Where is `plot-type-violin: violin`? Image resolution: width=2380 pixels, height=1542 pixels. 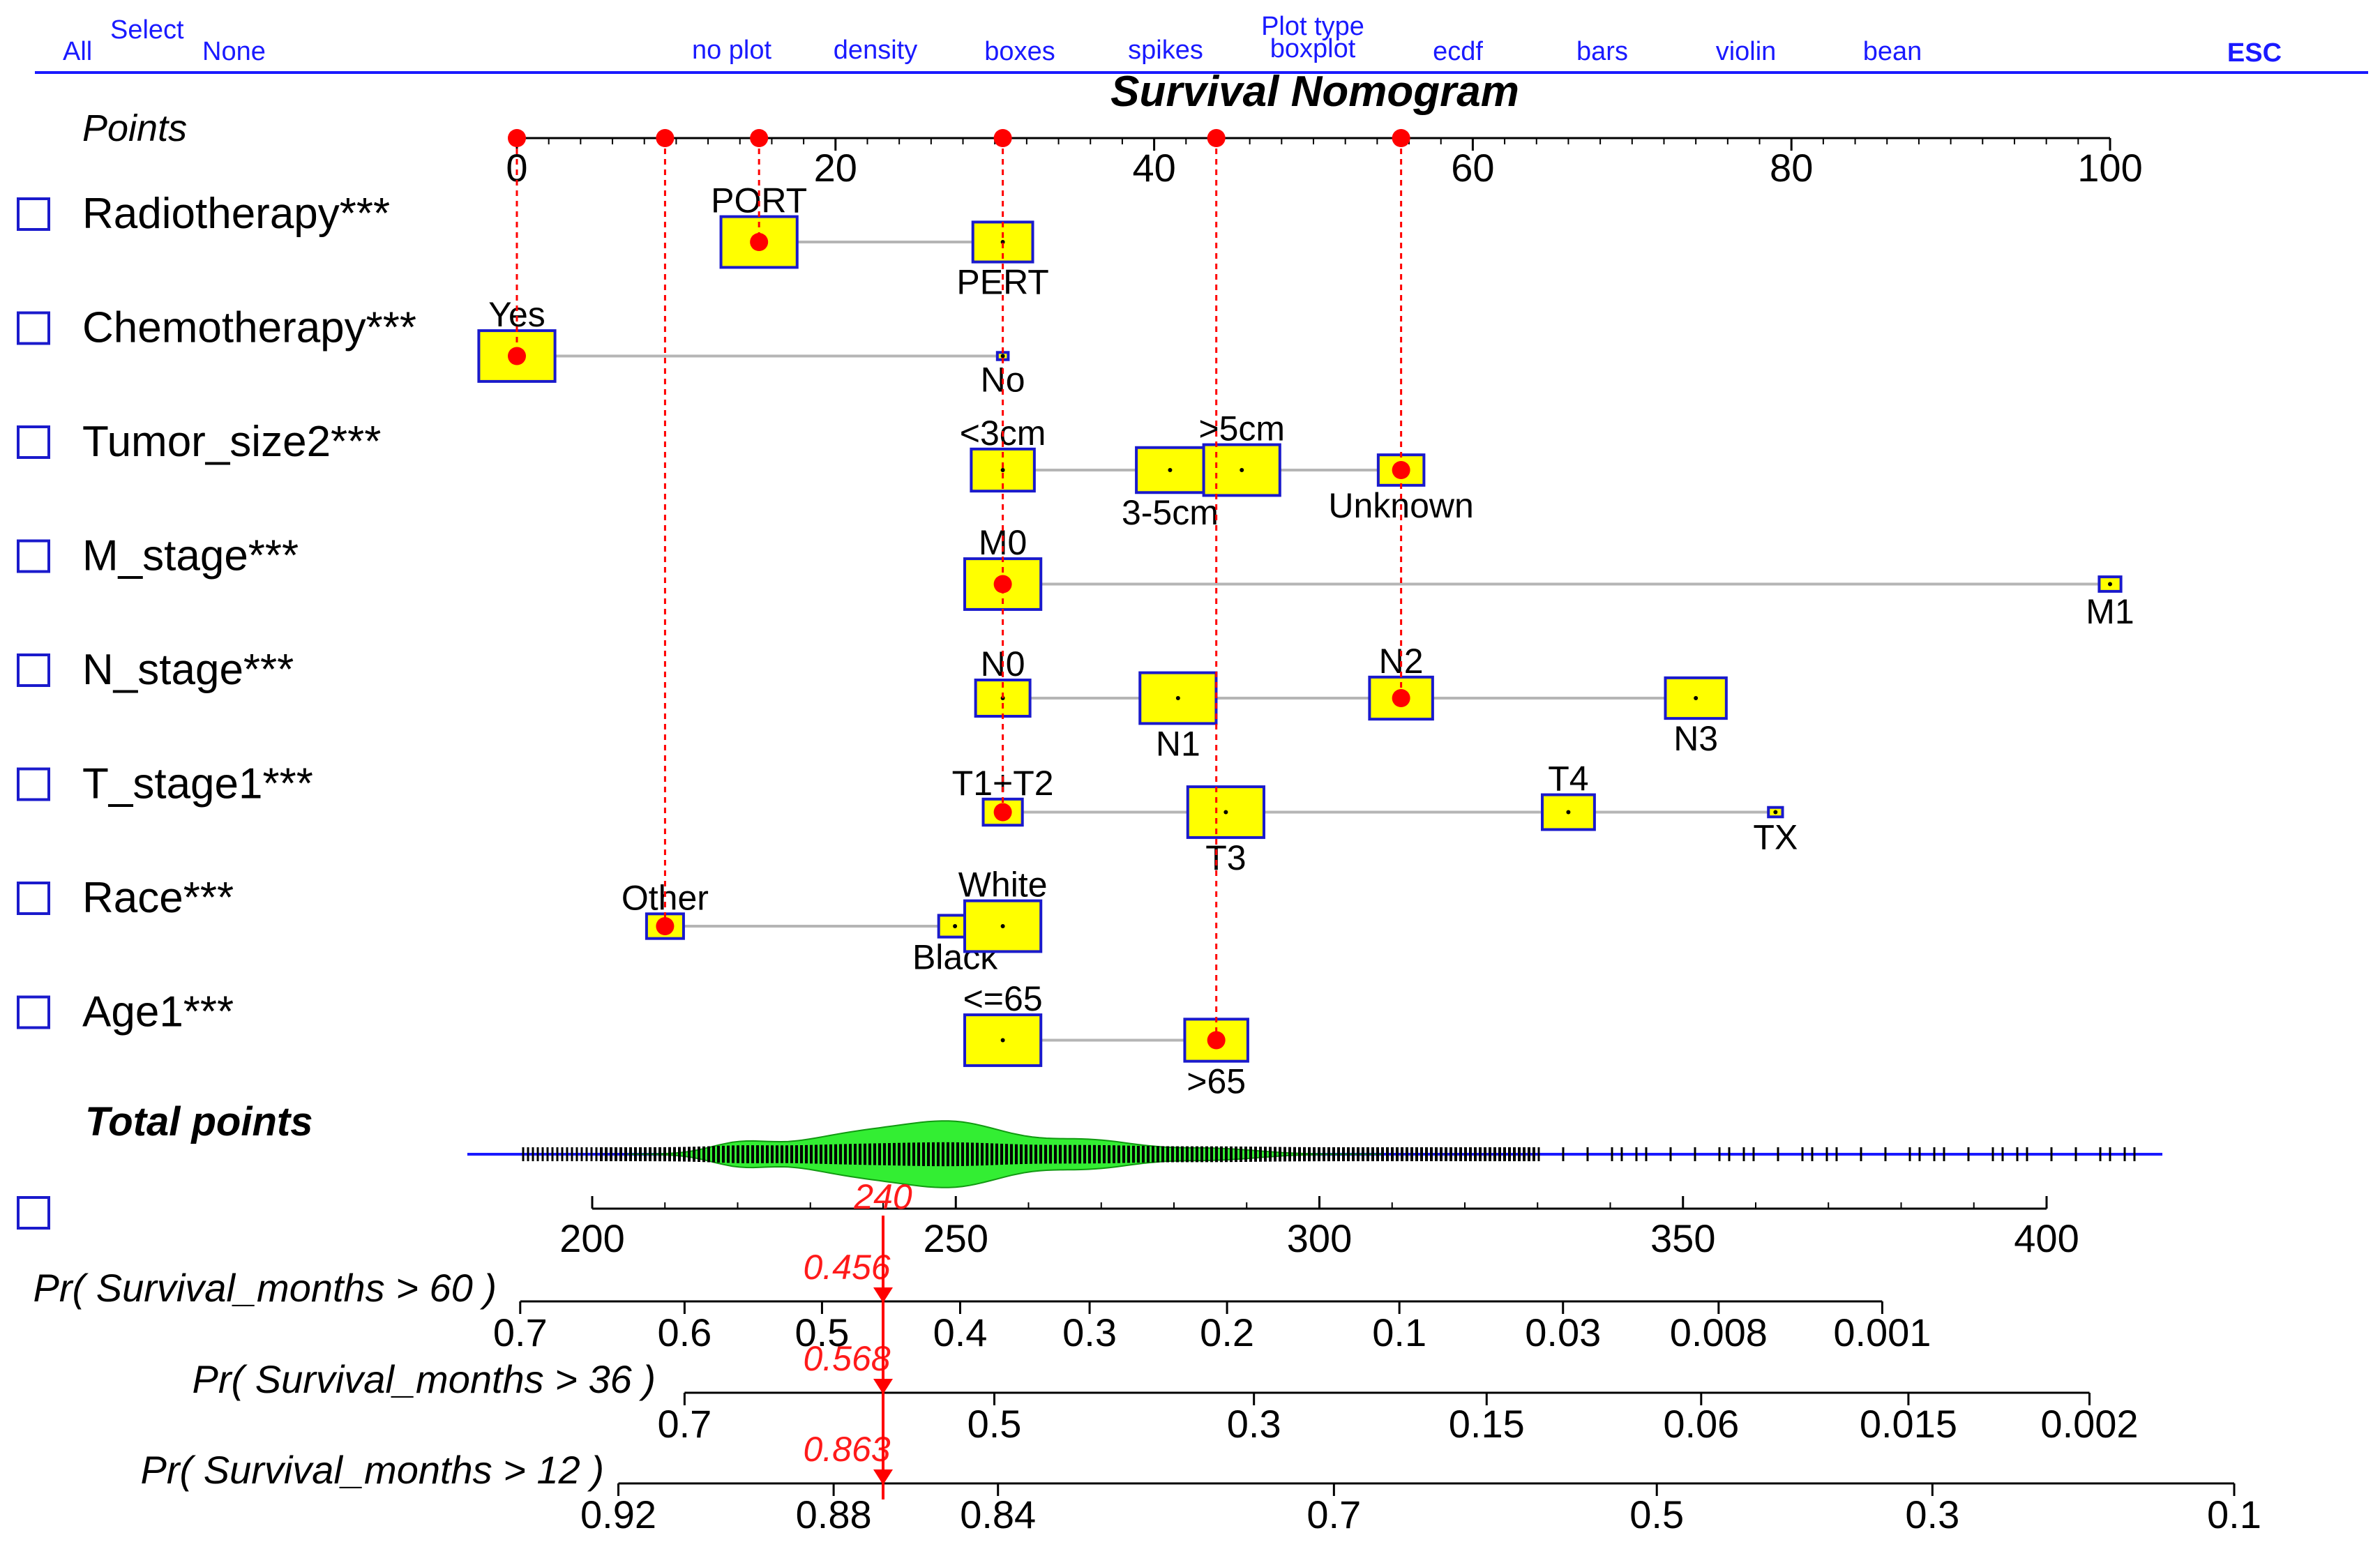
plot-type-violin: violin is located at coordinates (1746, 51).